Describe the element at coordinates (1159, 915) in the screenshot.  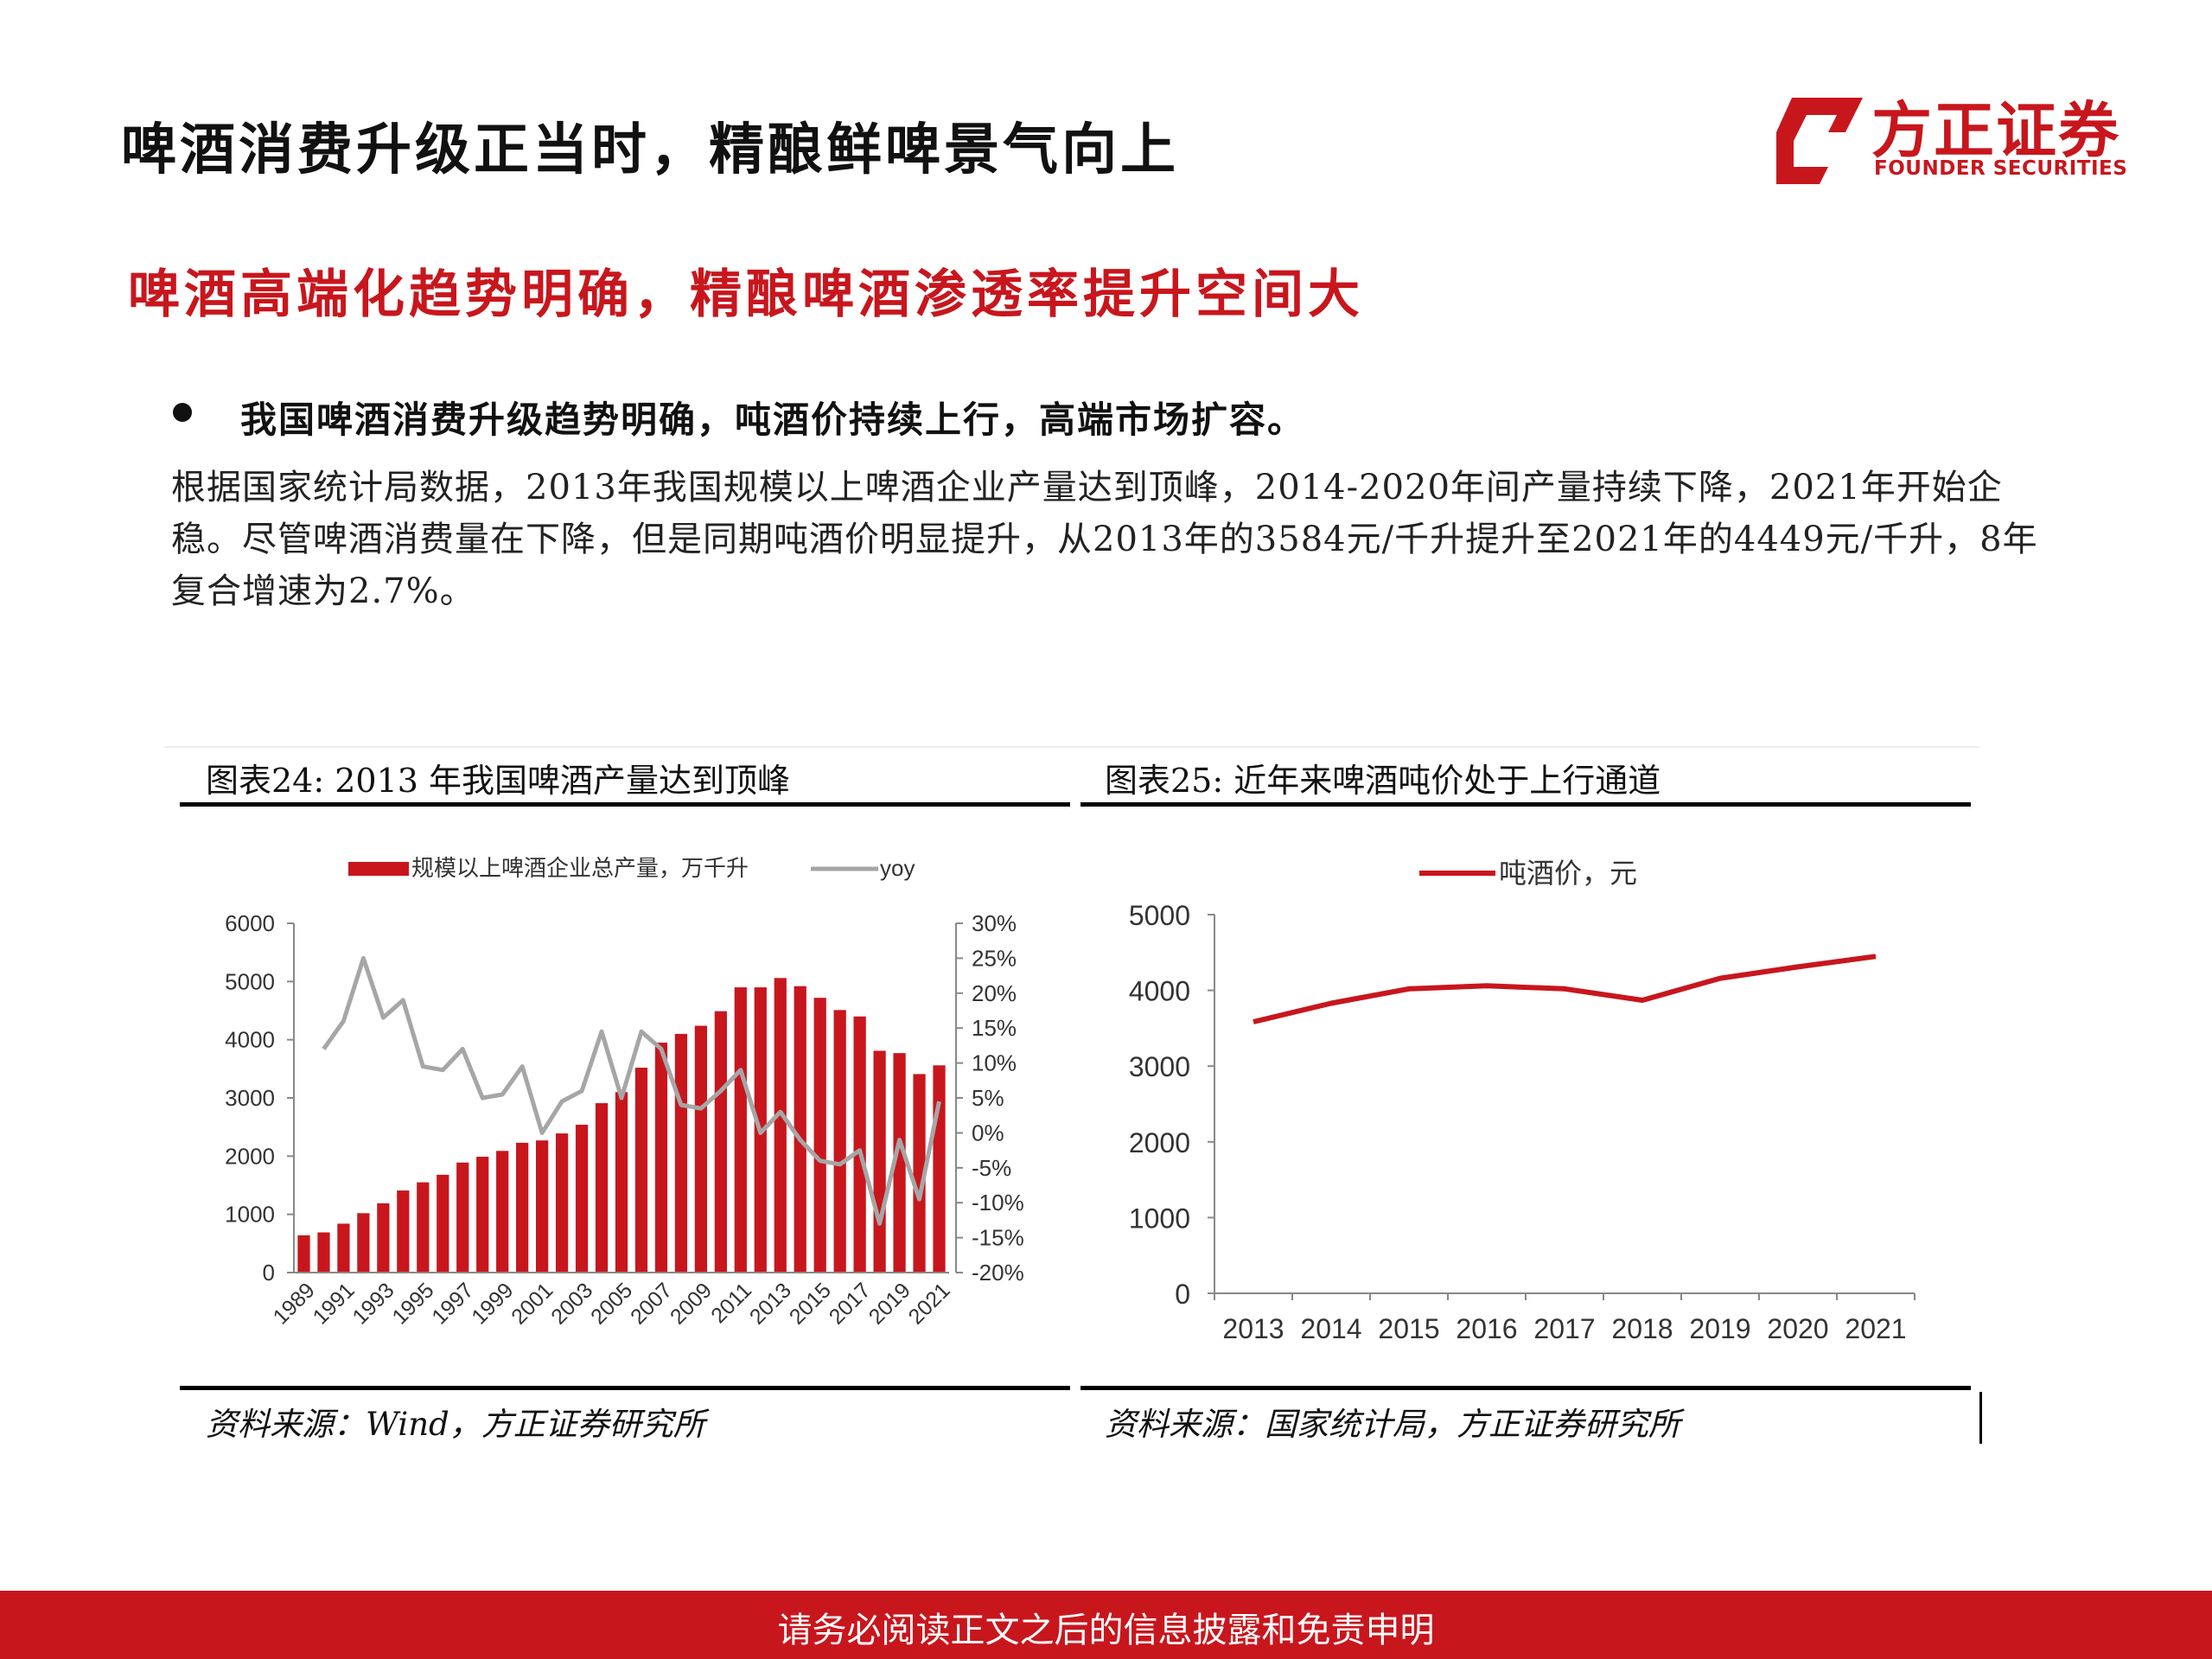
I see `chart-25-y-tick-label: 5000` at that location.